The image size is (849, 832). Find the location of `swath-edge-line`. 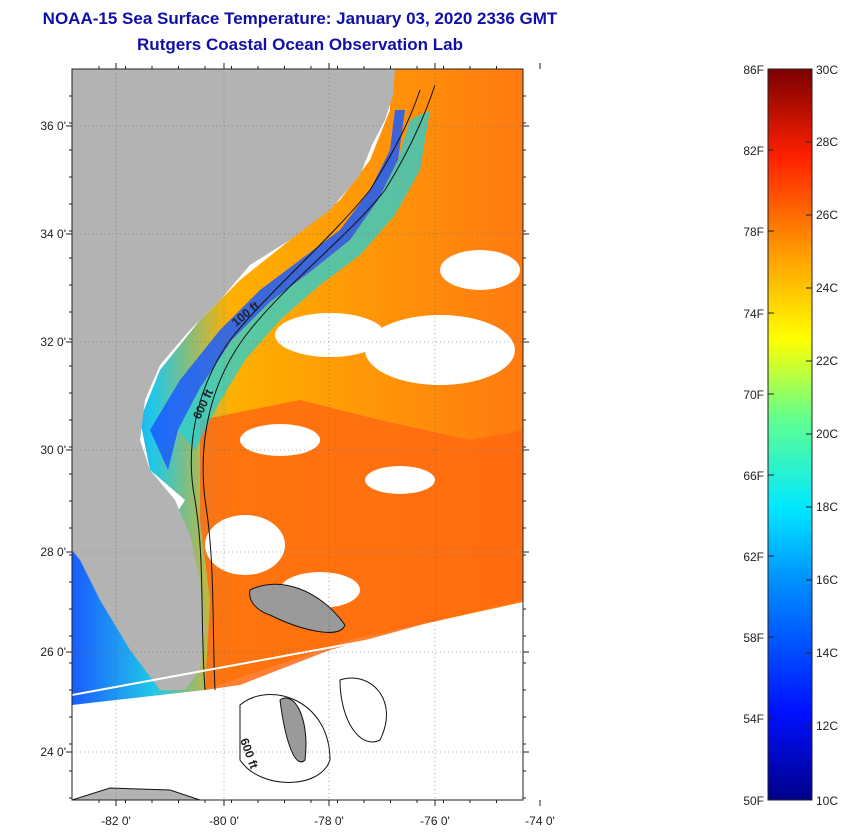

swath-edge-line is located at coordinates (297, 653).